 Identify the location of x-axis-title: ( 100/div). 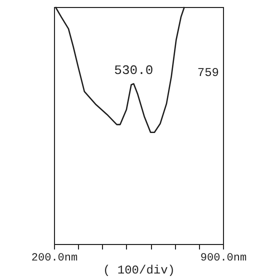
(139, 271).